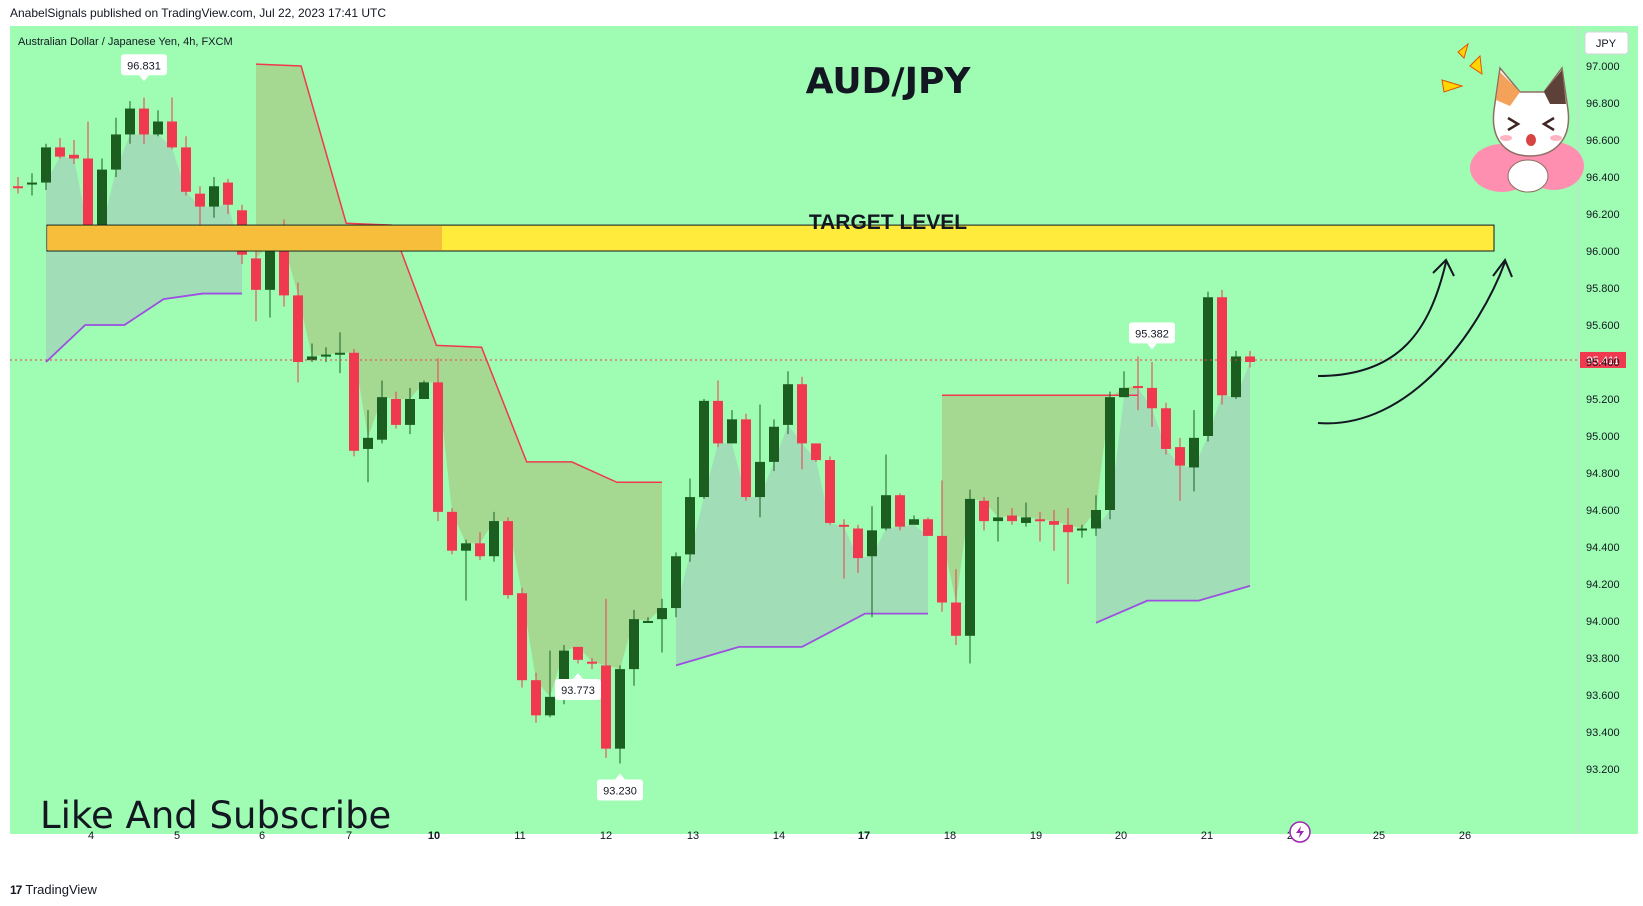  What do you see at coordinates (1555, 87) in the screenshot?
I see `mascot-patch` at bounding box center [1555, 87].